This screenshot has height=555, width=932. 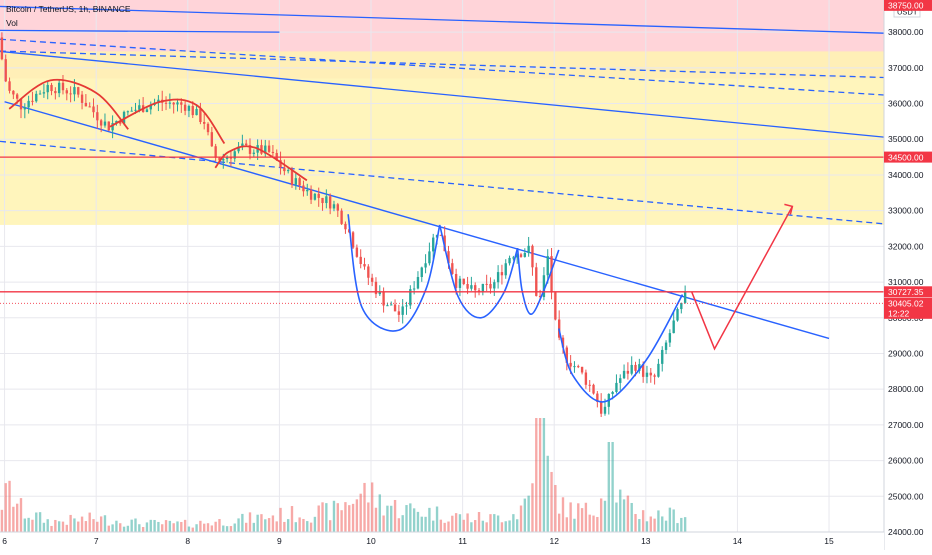 What do you see at coordinates (906, 389) in the screenshot?
I see `y-tick-label-4: 28000.00` at bounding box center [906, 389].